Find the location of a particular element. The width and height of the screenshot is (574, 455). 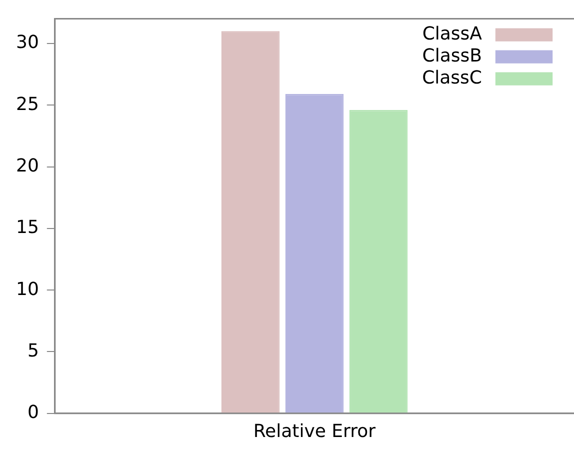

x-tick-label: Relative Error is located at coordinates (314, 431).